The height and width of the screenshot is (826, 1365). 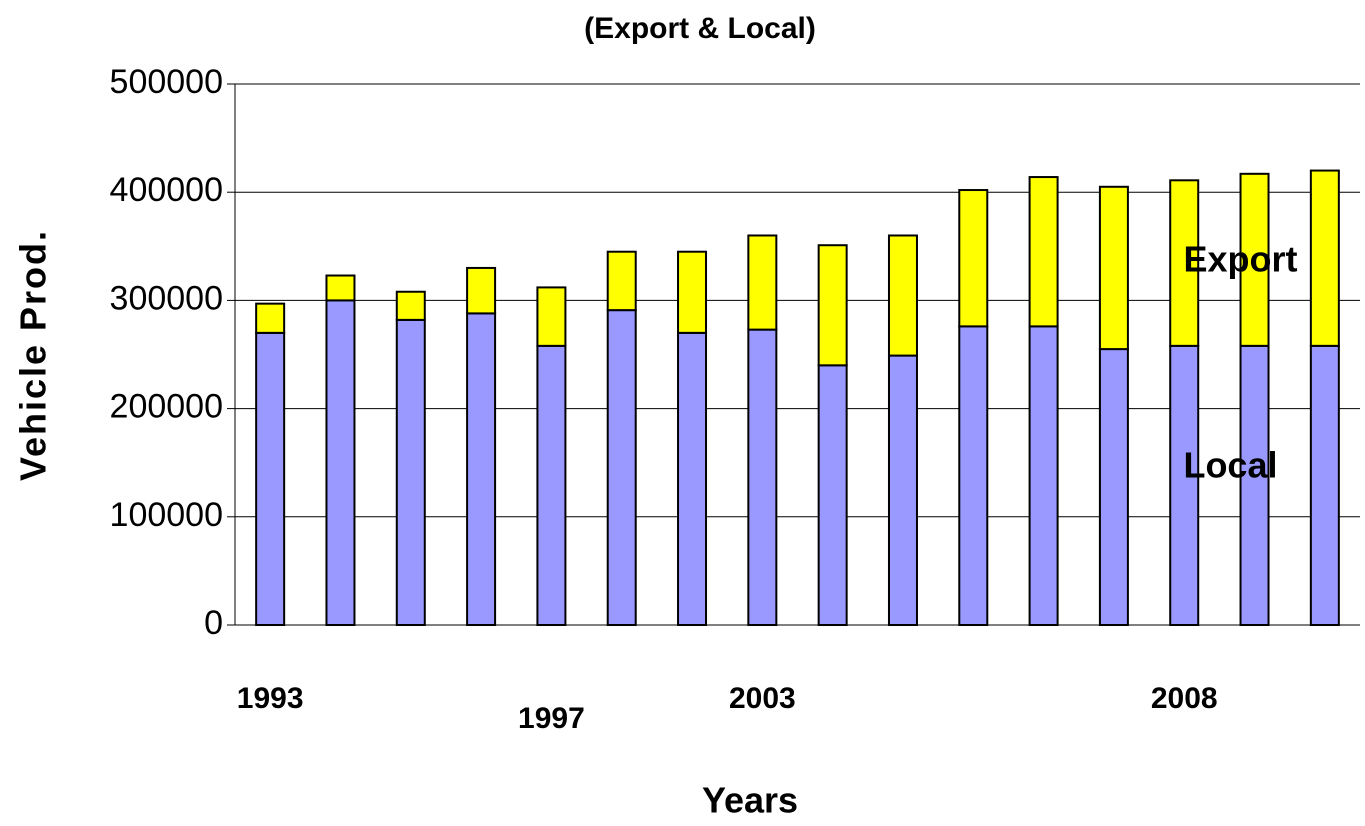 I want to click on x-tick-label: 2008, so click(x=1184, y=698).